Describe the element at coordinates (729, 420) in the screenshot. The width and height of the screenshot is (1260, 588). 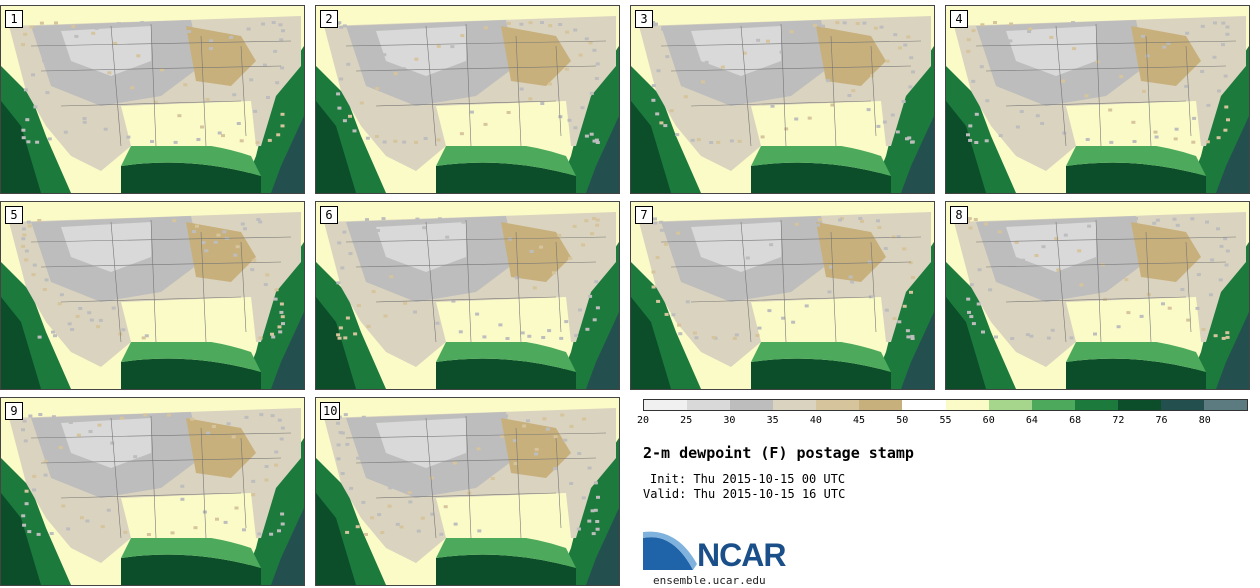
I see `colorbar-tick-label: 30` at that location.